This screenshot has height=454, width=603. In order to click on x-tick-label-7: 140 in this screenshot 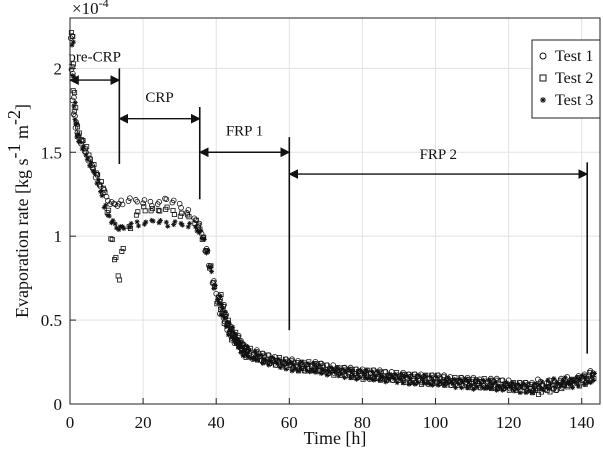, I will do `click(582, 422)`.